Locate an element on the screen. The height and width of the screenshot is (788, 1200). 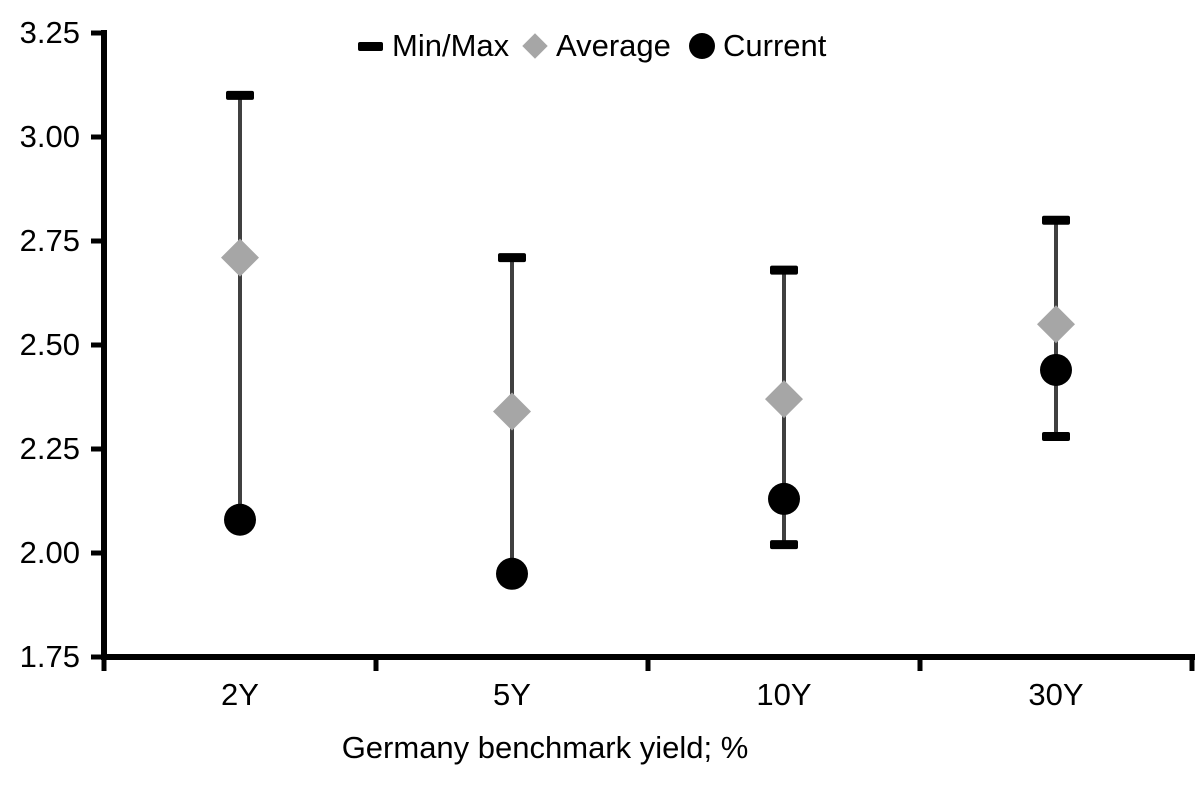
y-tick-label-2.25: 2.25 is located at coordinates (49, 448).